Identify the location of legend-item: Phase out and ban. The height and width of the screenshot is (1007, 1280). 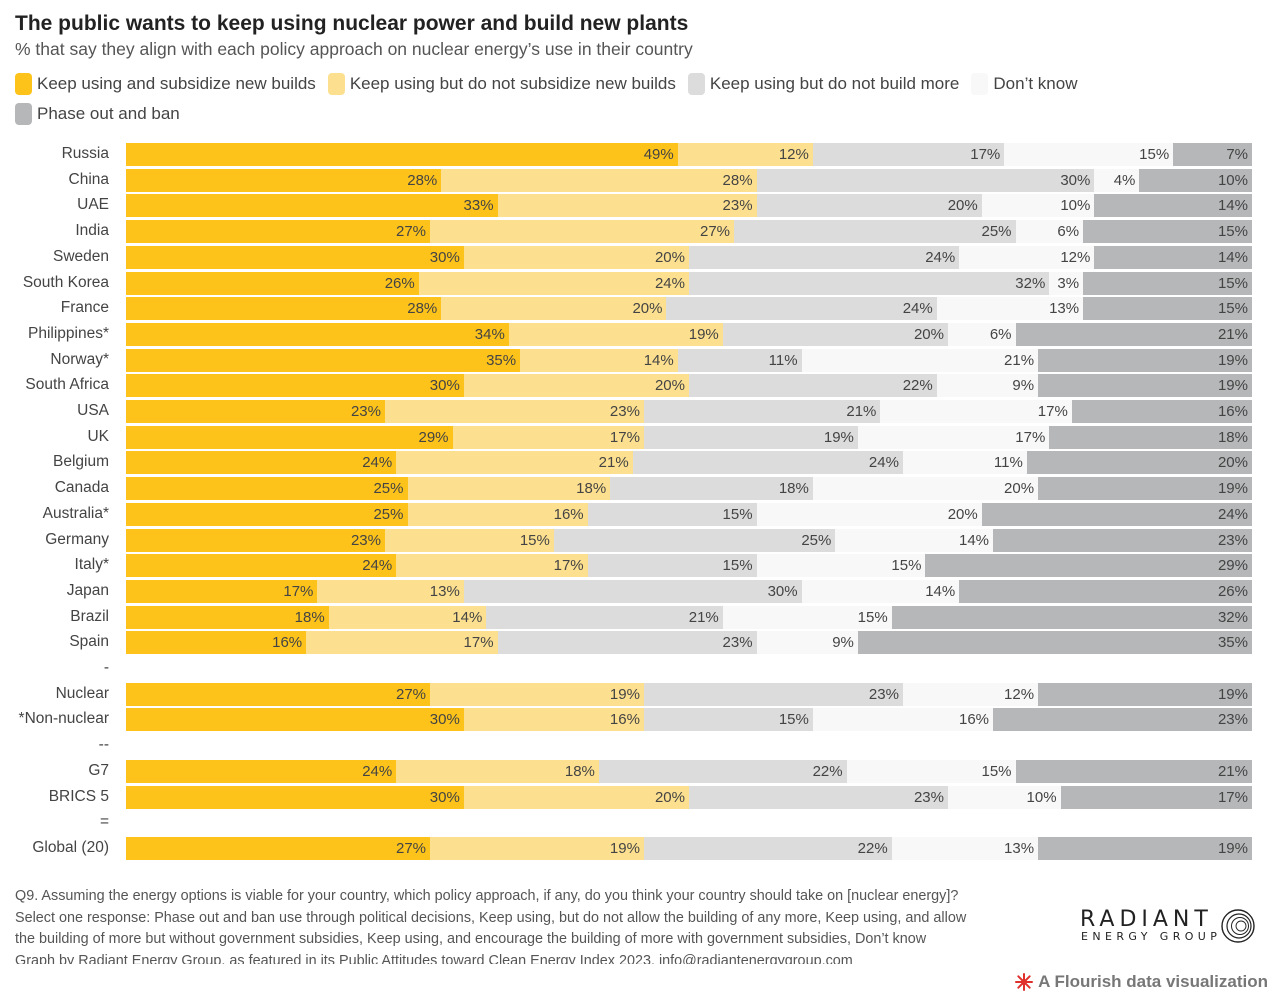
(97, 114).